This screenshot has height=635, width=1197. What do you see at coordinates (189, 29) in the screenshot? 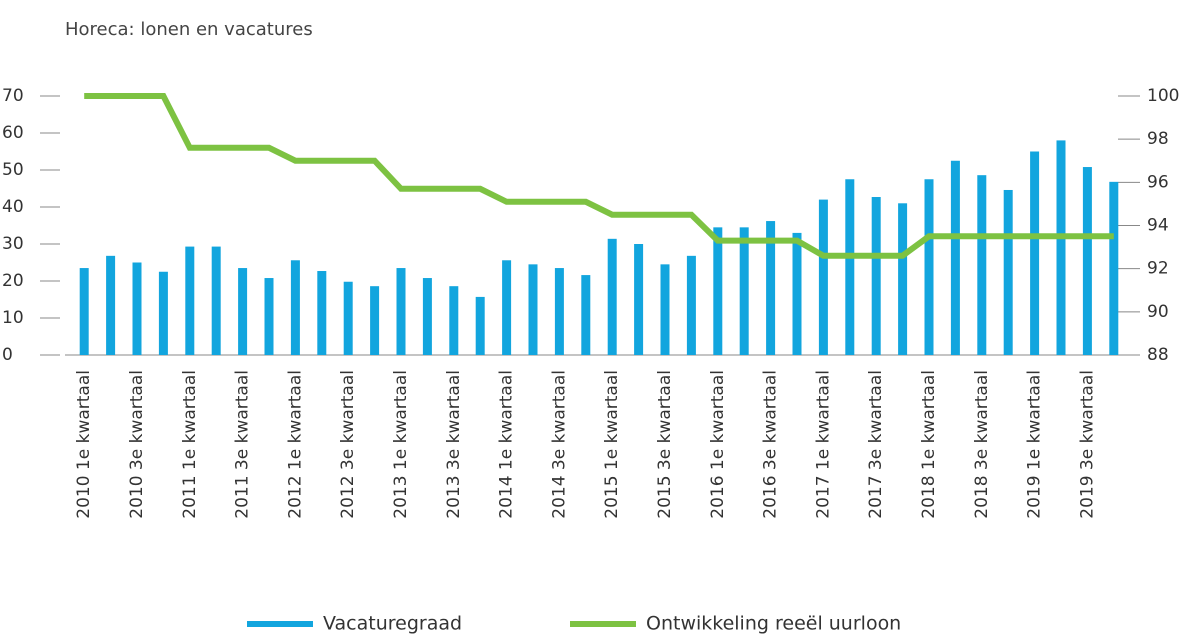
I see `chart-title: Horeca: lonen en vacatures` at bounding box center [189, 29].